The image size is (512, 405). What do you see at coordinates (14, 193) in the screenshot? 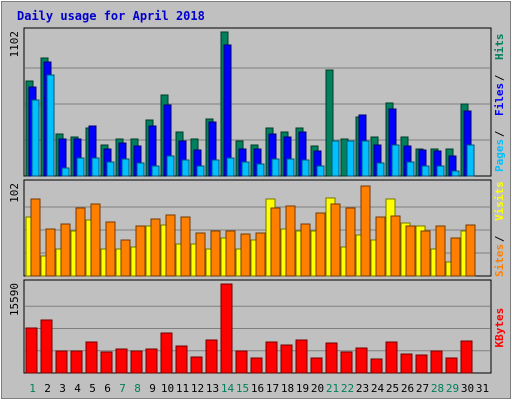
I see `axis-max-label-middle: 102` at bounding box center [14, 193].